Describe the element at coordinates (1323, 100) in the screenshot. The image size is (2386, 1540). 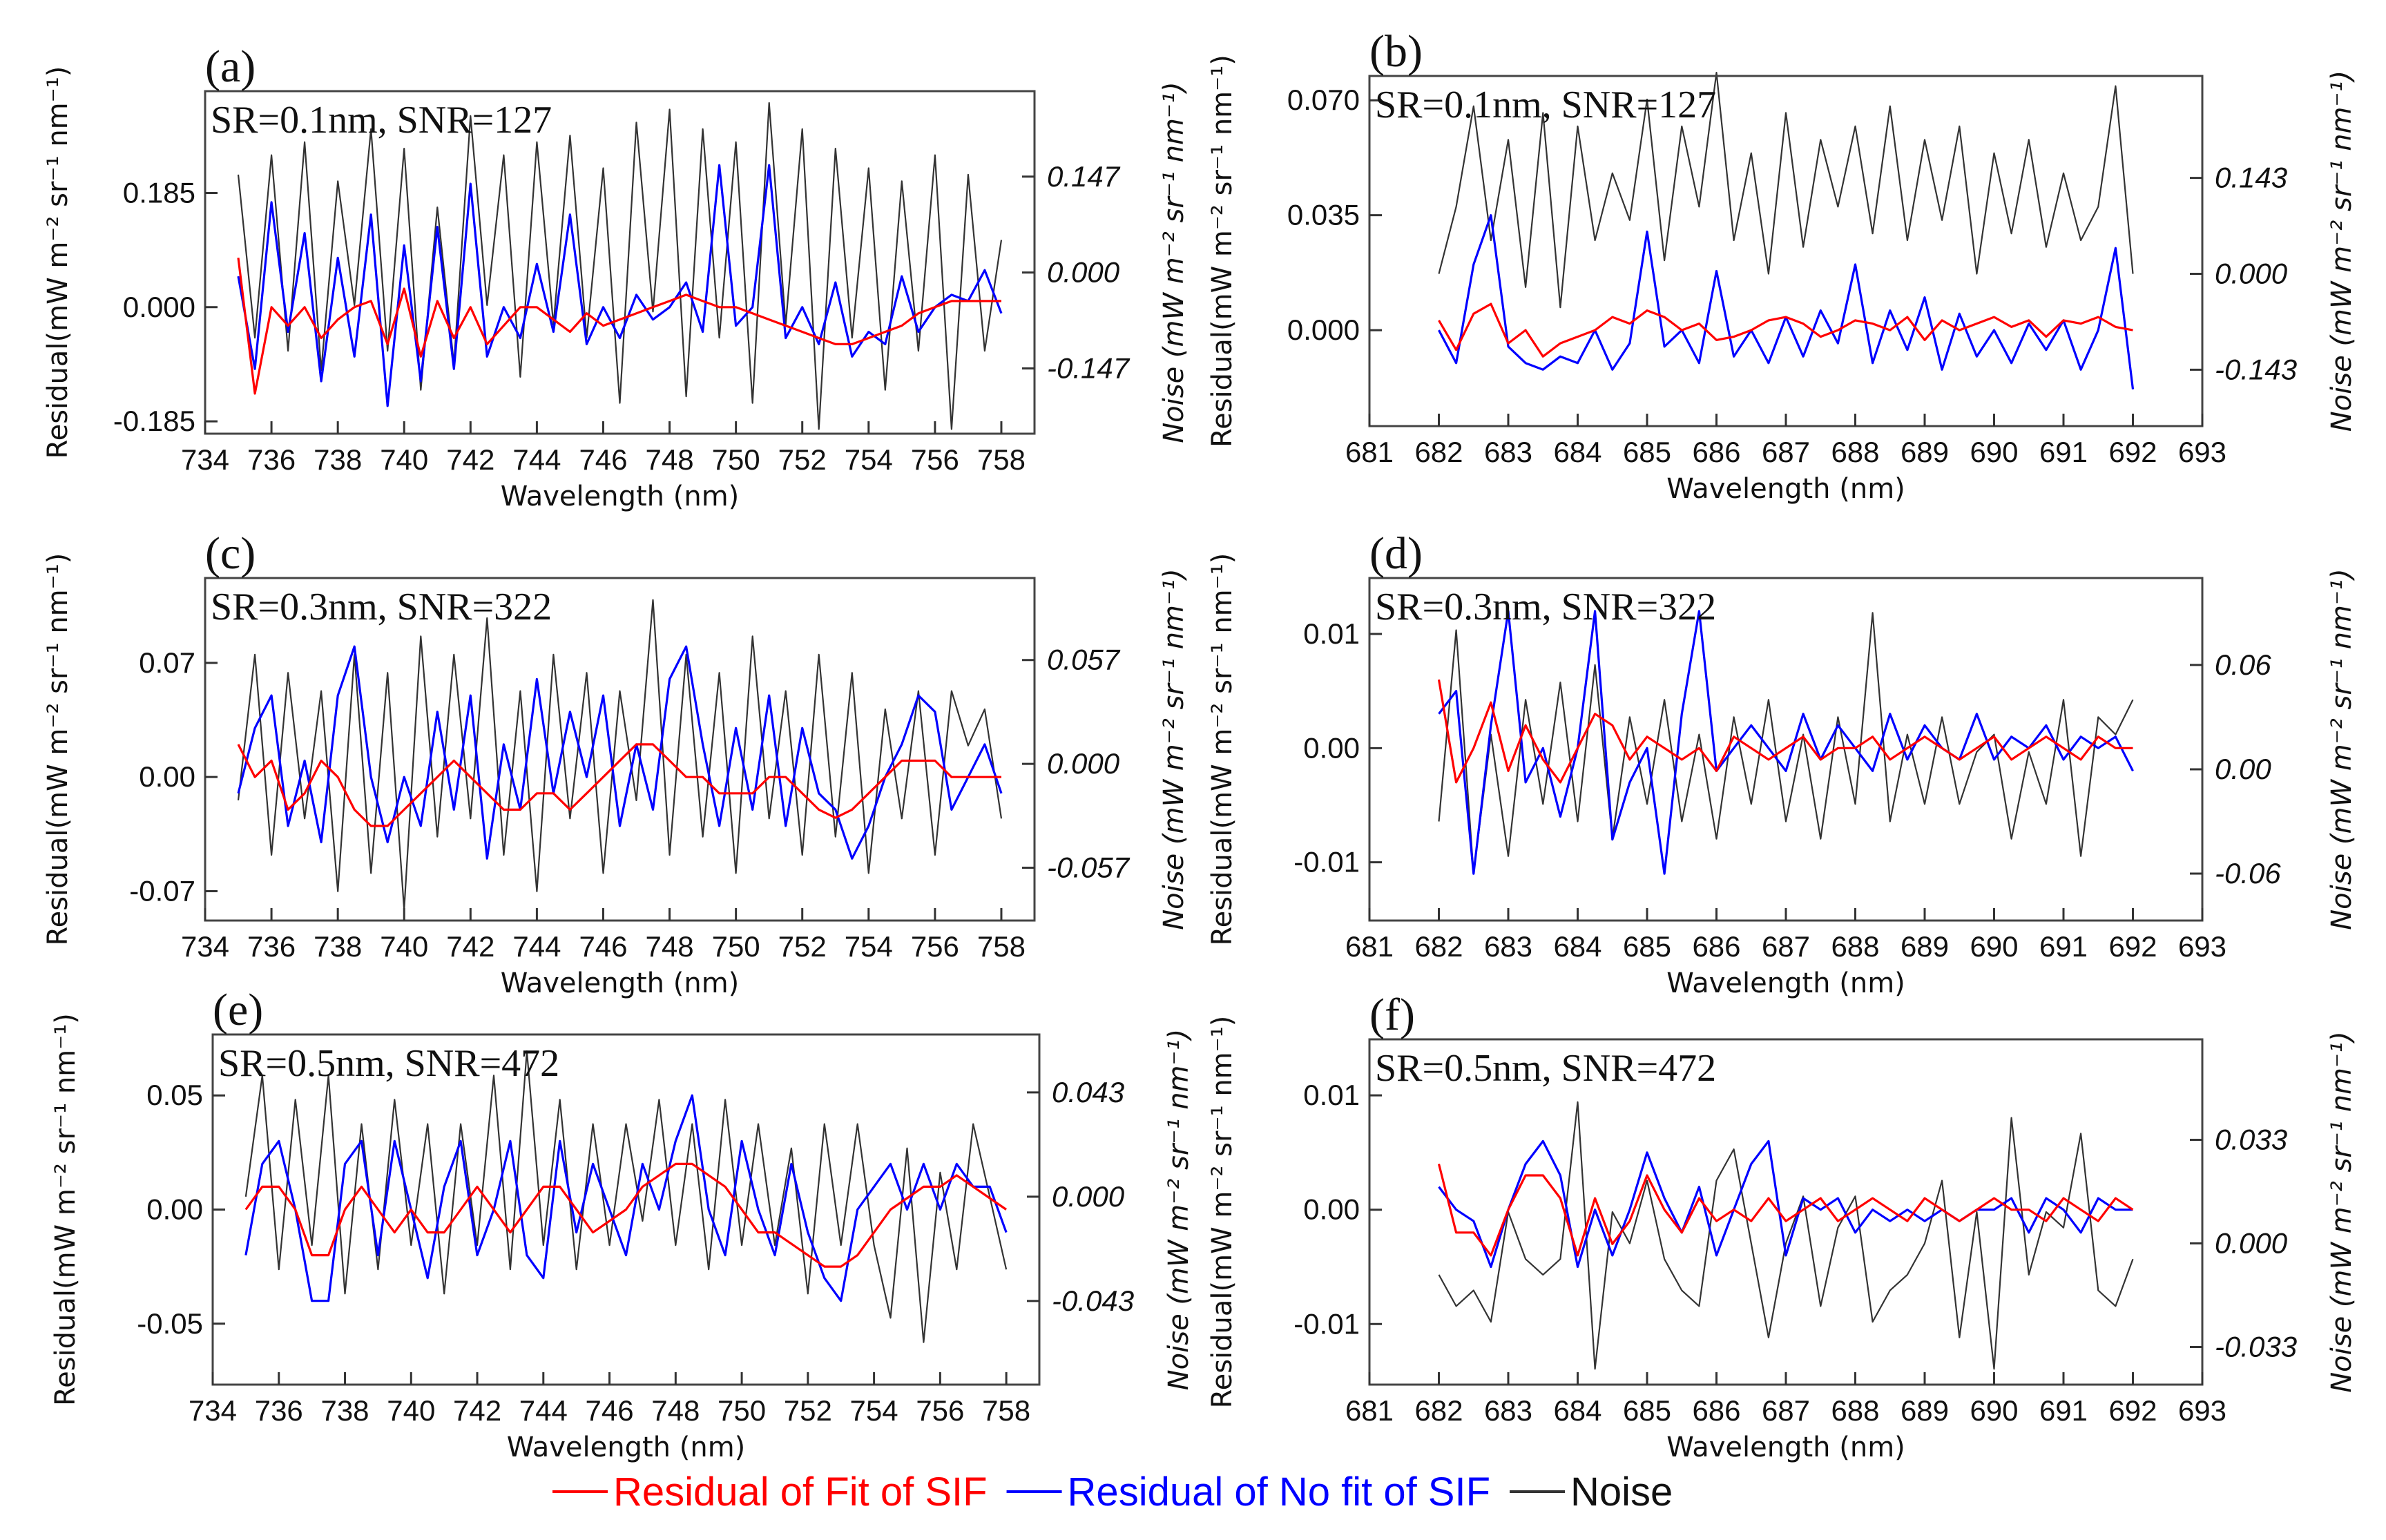
I see `y-tick-label: 0.070` at that location.